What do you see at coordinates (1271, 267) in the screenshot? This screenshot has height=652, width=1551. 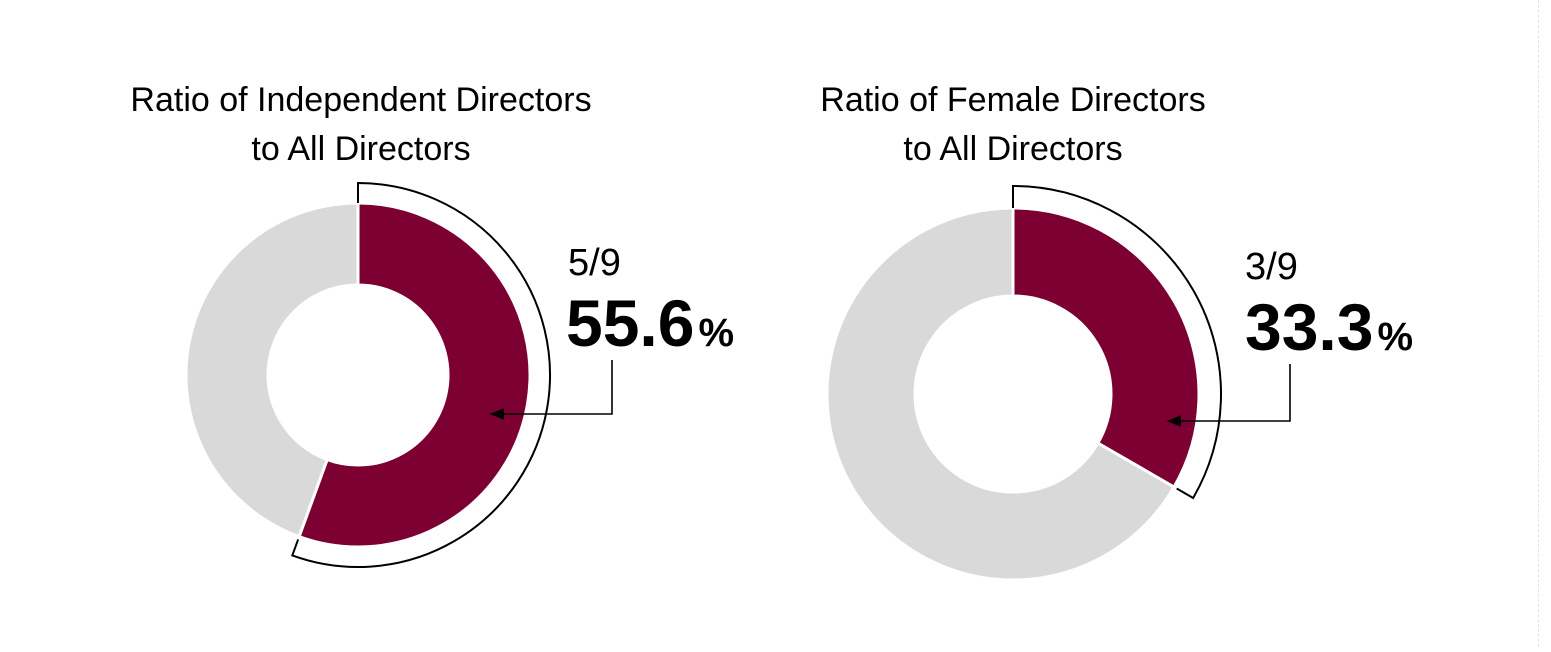 I see `fraction-label: 3/9` at bounding box center [1271, 267].